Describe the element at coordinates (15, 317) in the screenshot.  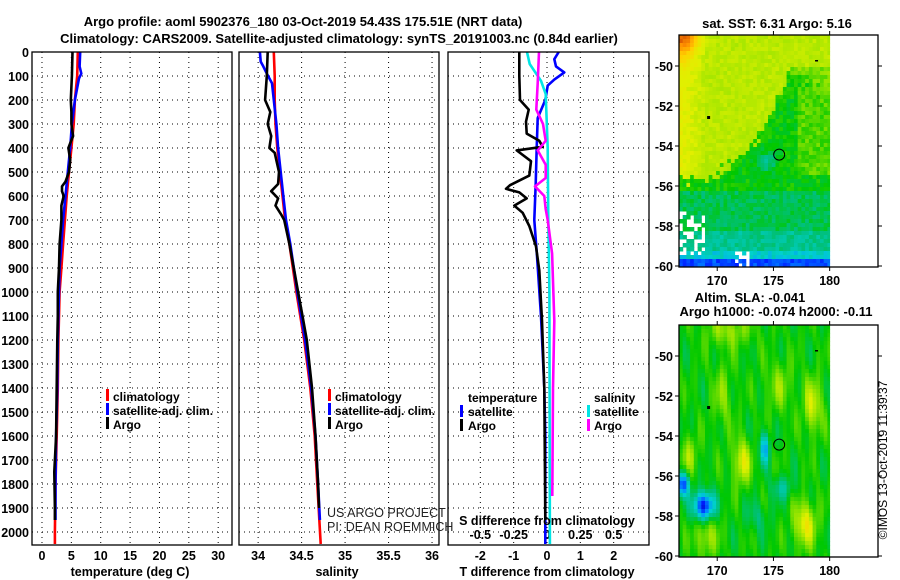
I see `depth-tick-label: 1100` at that location.